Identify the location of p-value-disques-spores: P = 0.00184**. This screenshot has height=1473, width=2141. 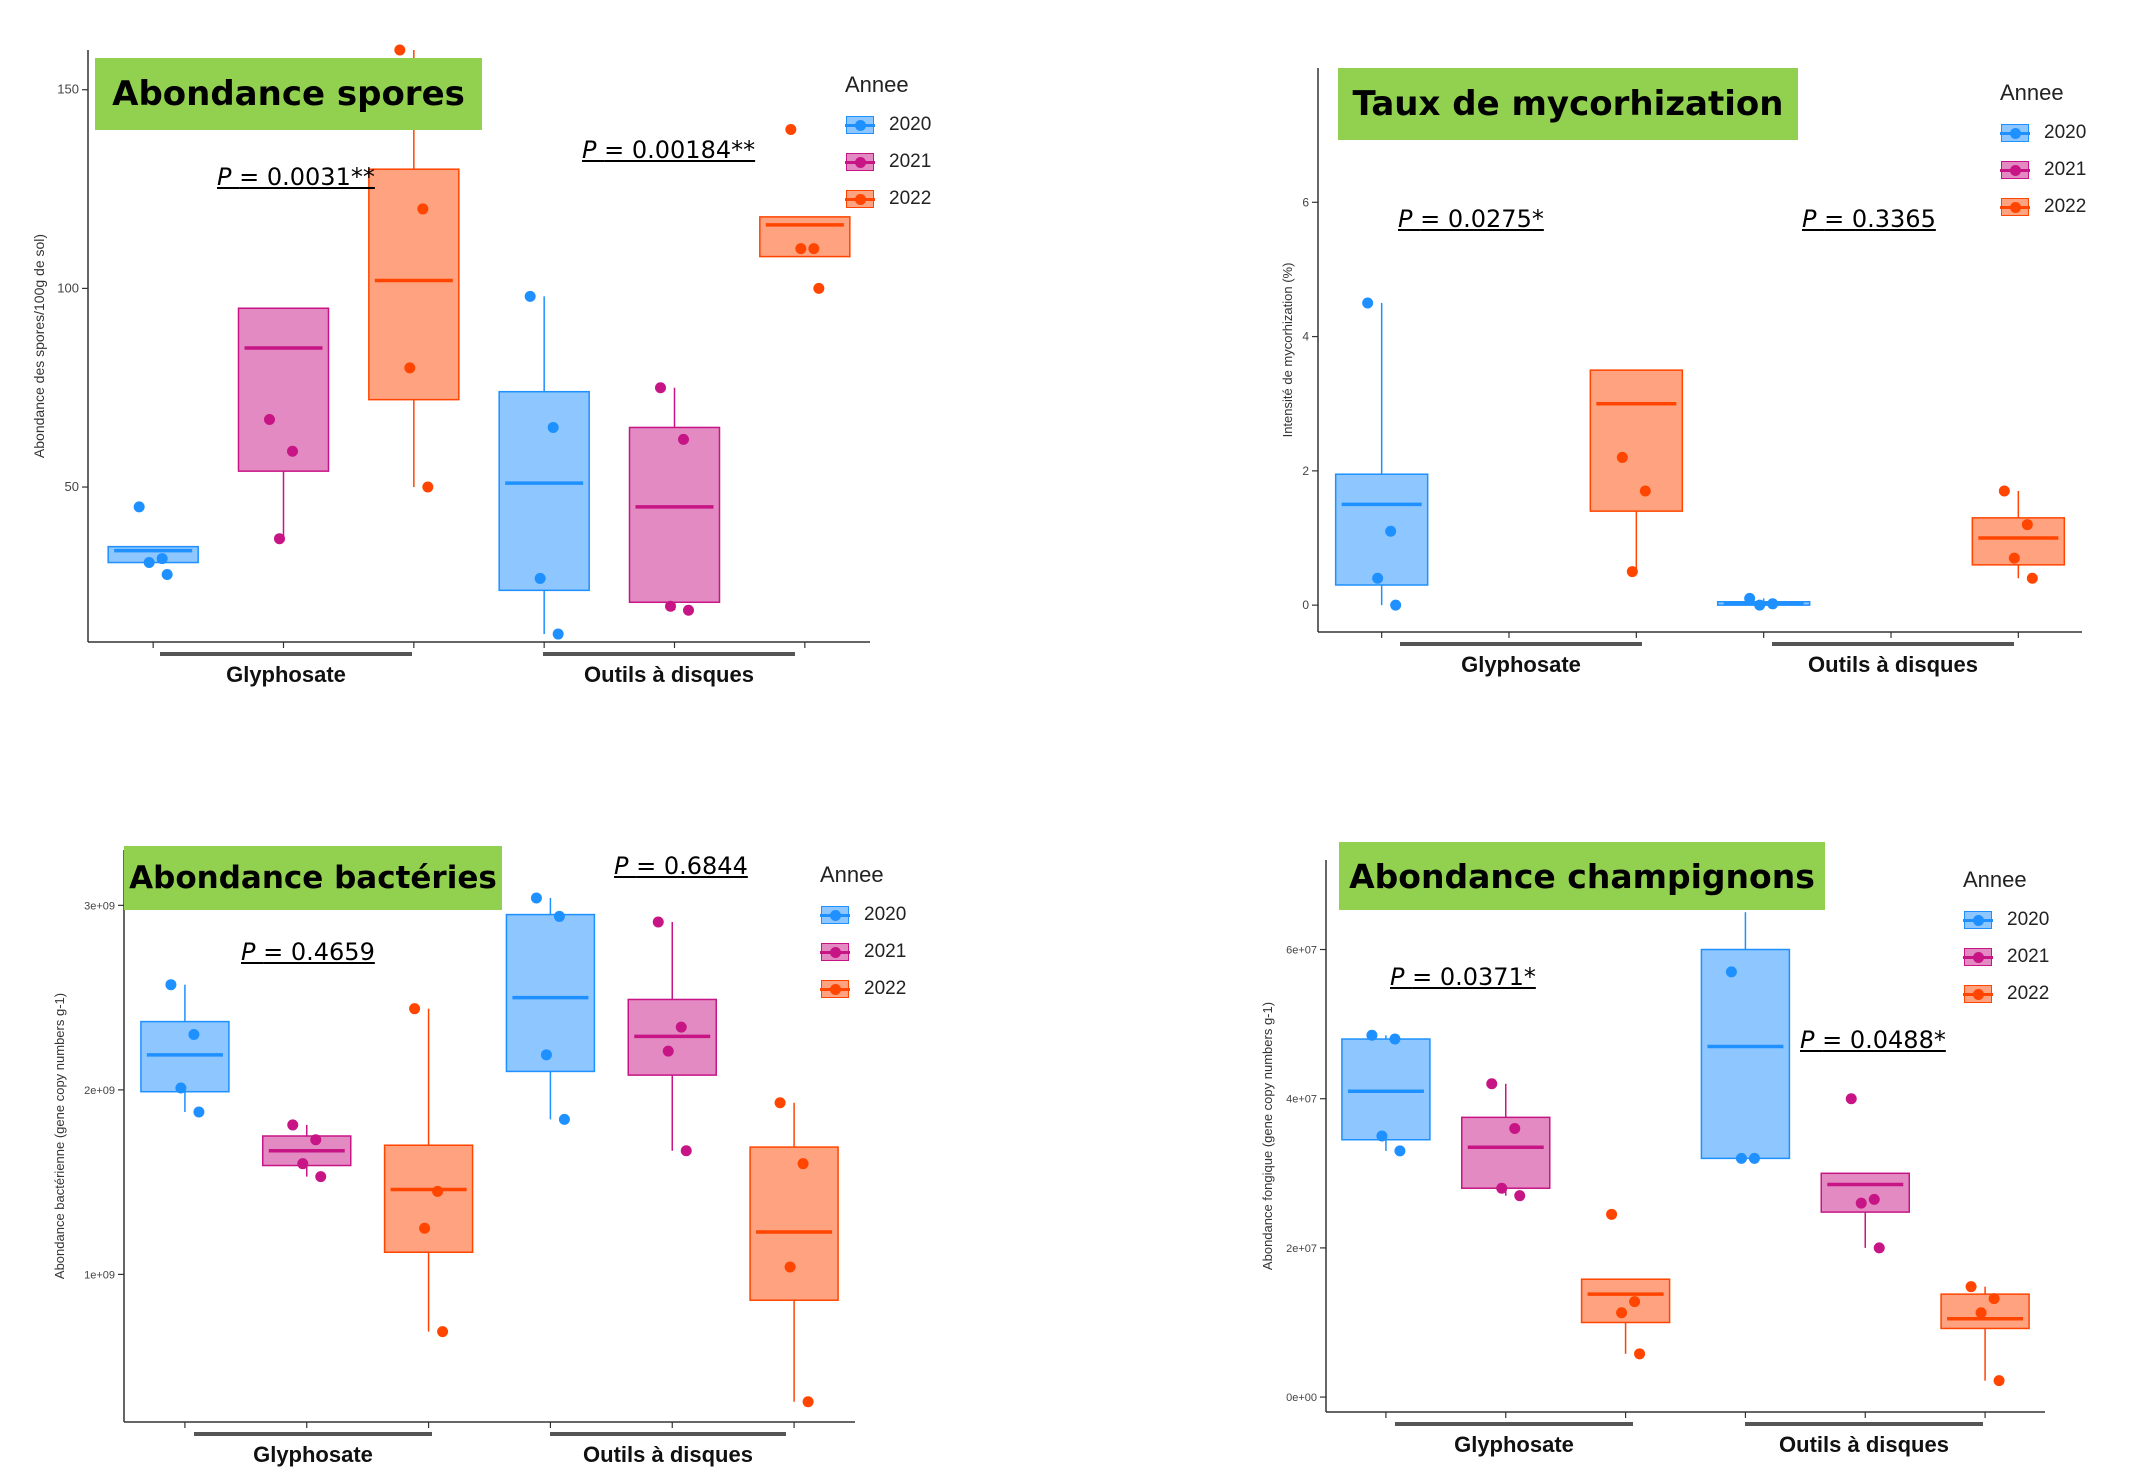
(669, 150).